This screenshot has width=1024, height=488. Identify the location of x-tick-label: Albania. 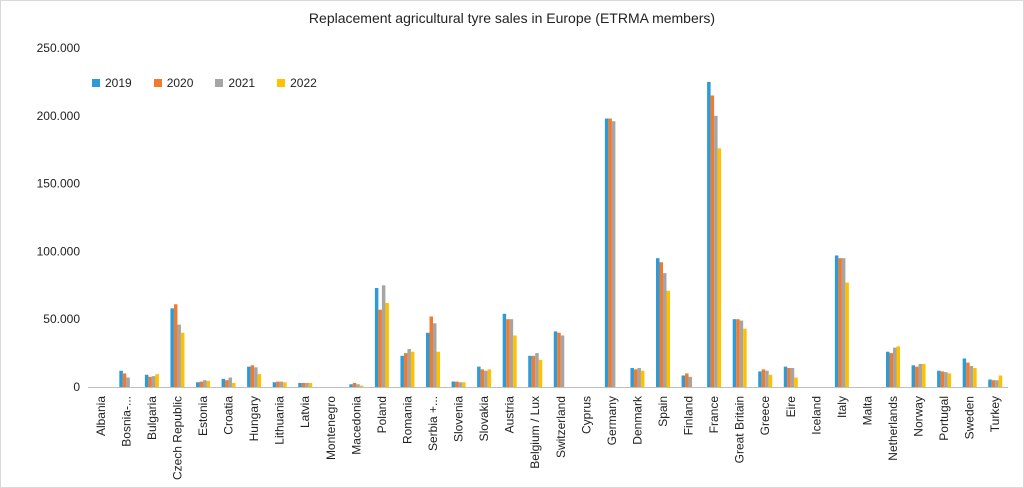
(101, 416).